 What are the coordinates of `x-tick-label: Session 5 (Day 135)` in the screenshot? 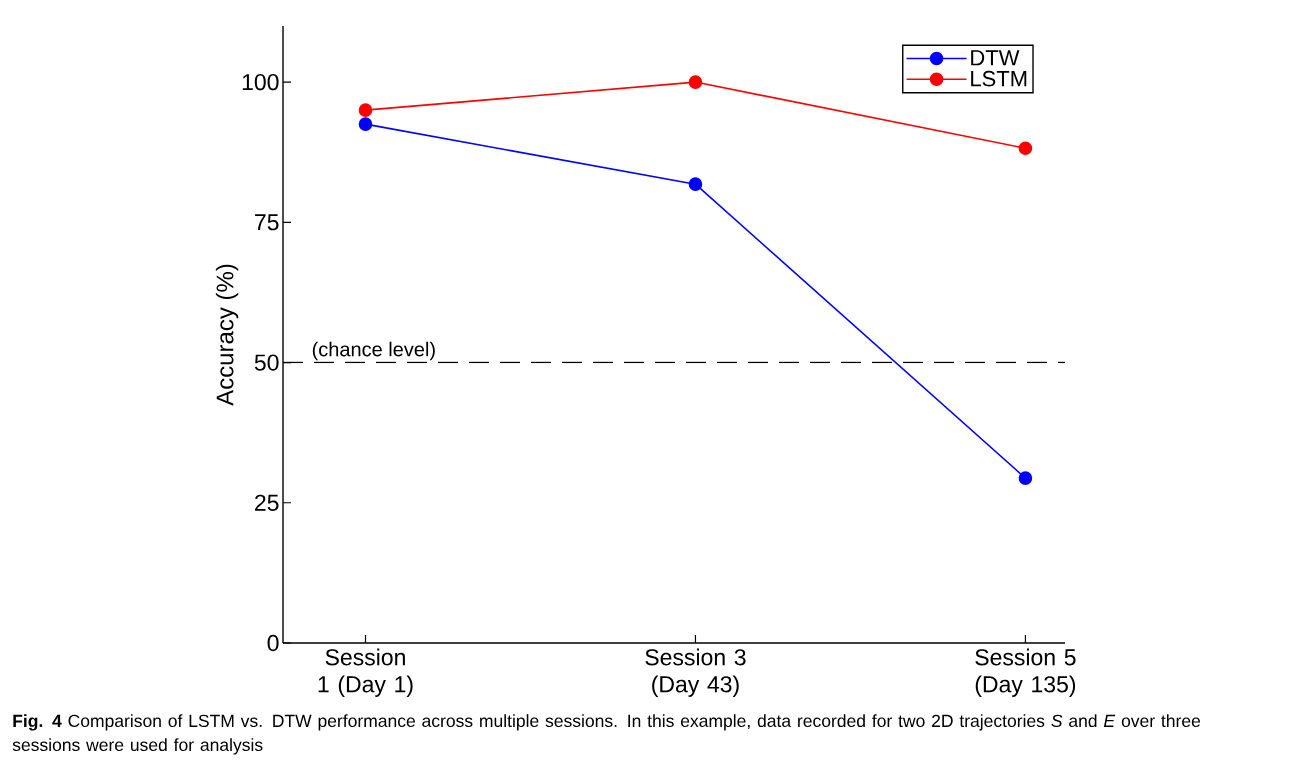 It's located at (1025, 672).